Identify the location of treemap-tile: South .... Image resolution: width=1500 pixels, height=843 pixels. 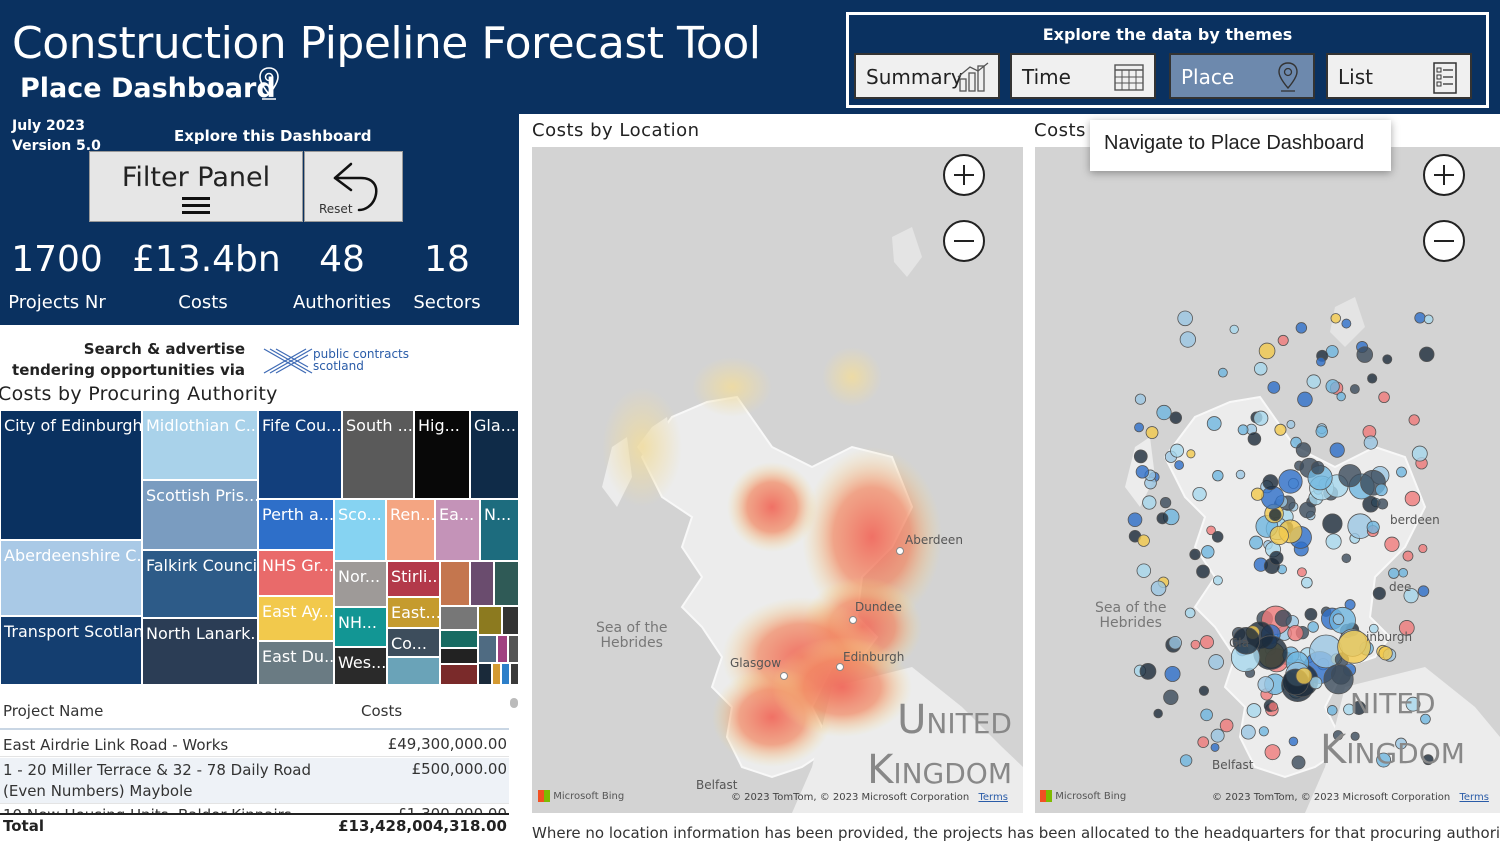
(378, 454).